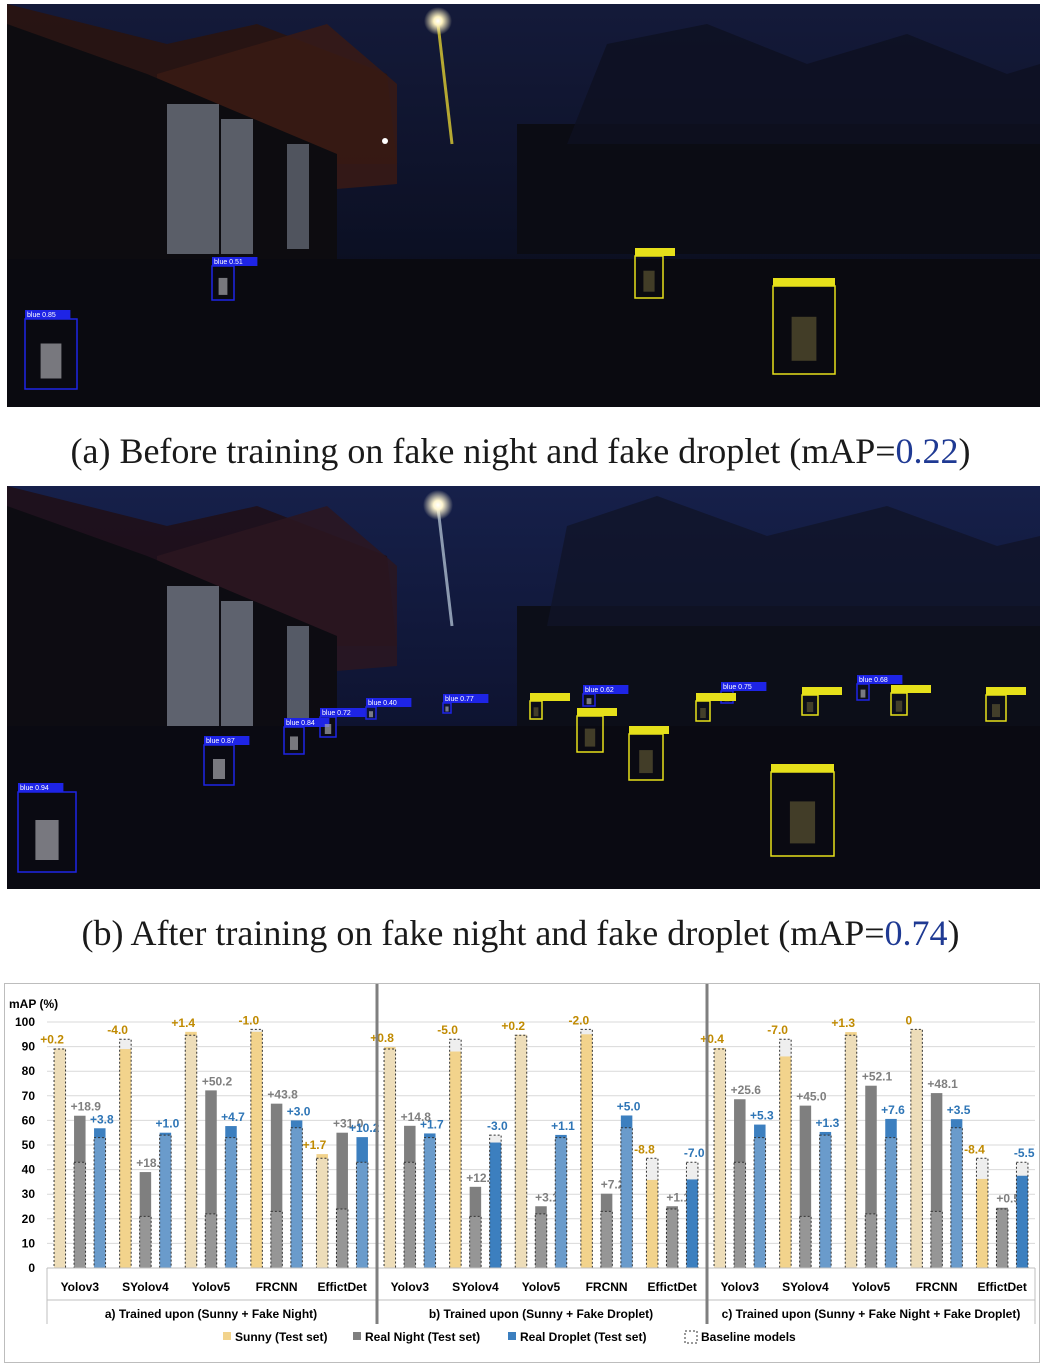 Image resolution: width=1041 pixels, height=1364 pixels. What do you see at coordinates (117, 1030) in the screenshot?
I see `delta-label: -4.0` at bounding box center [117, 1030].